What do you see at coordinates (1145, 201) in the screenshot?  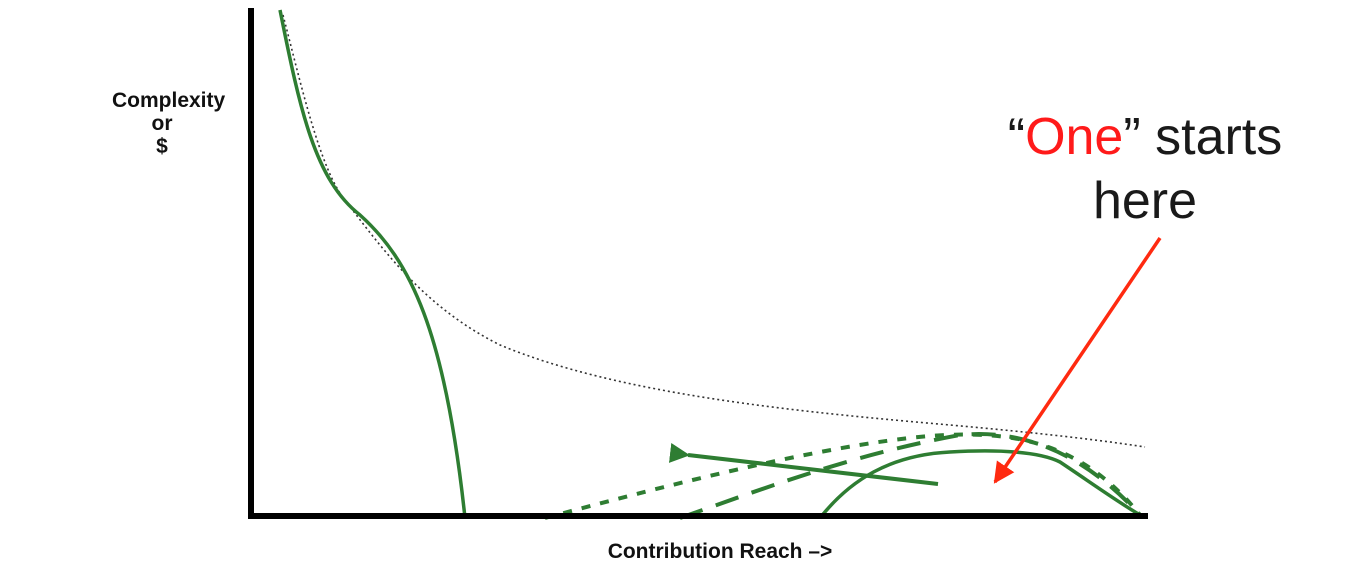 I see `callout-line-2: here` at bounding box center [1145, 201].